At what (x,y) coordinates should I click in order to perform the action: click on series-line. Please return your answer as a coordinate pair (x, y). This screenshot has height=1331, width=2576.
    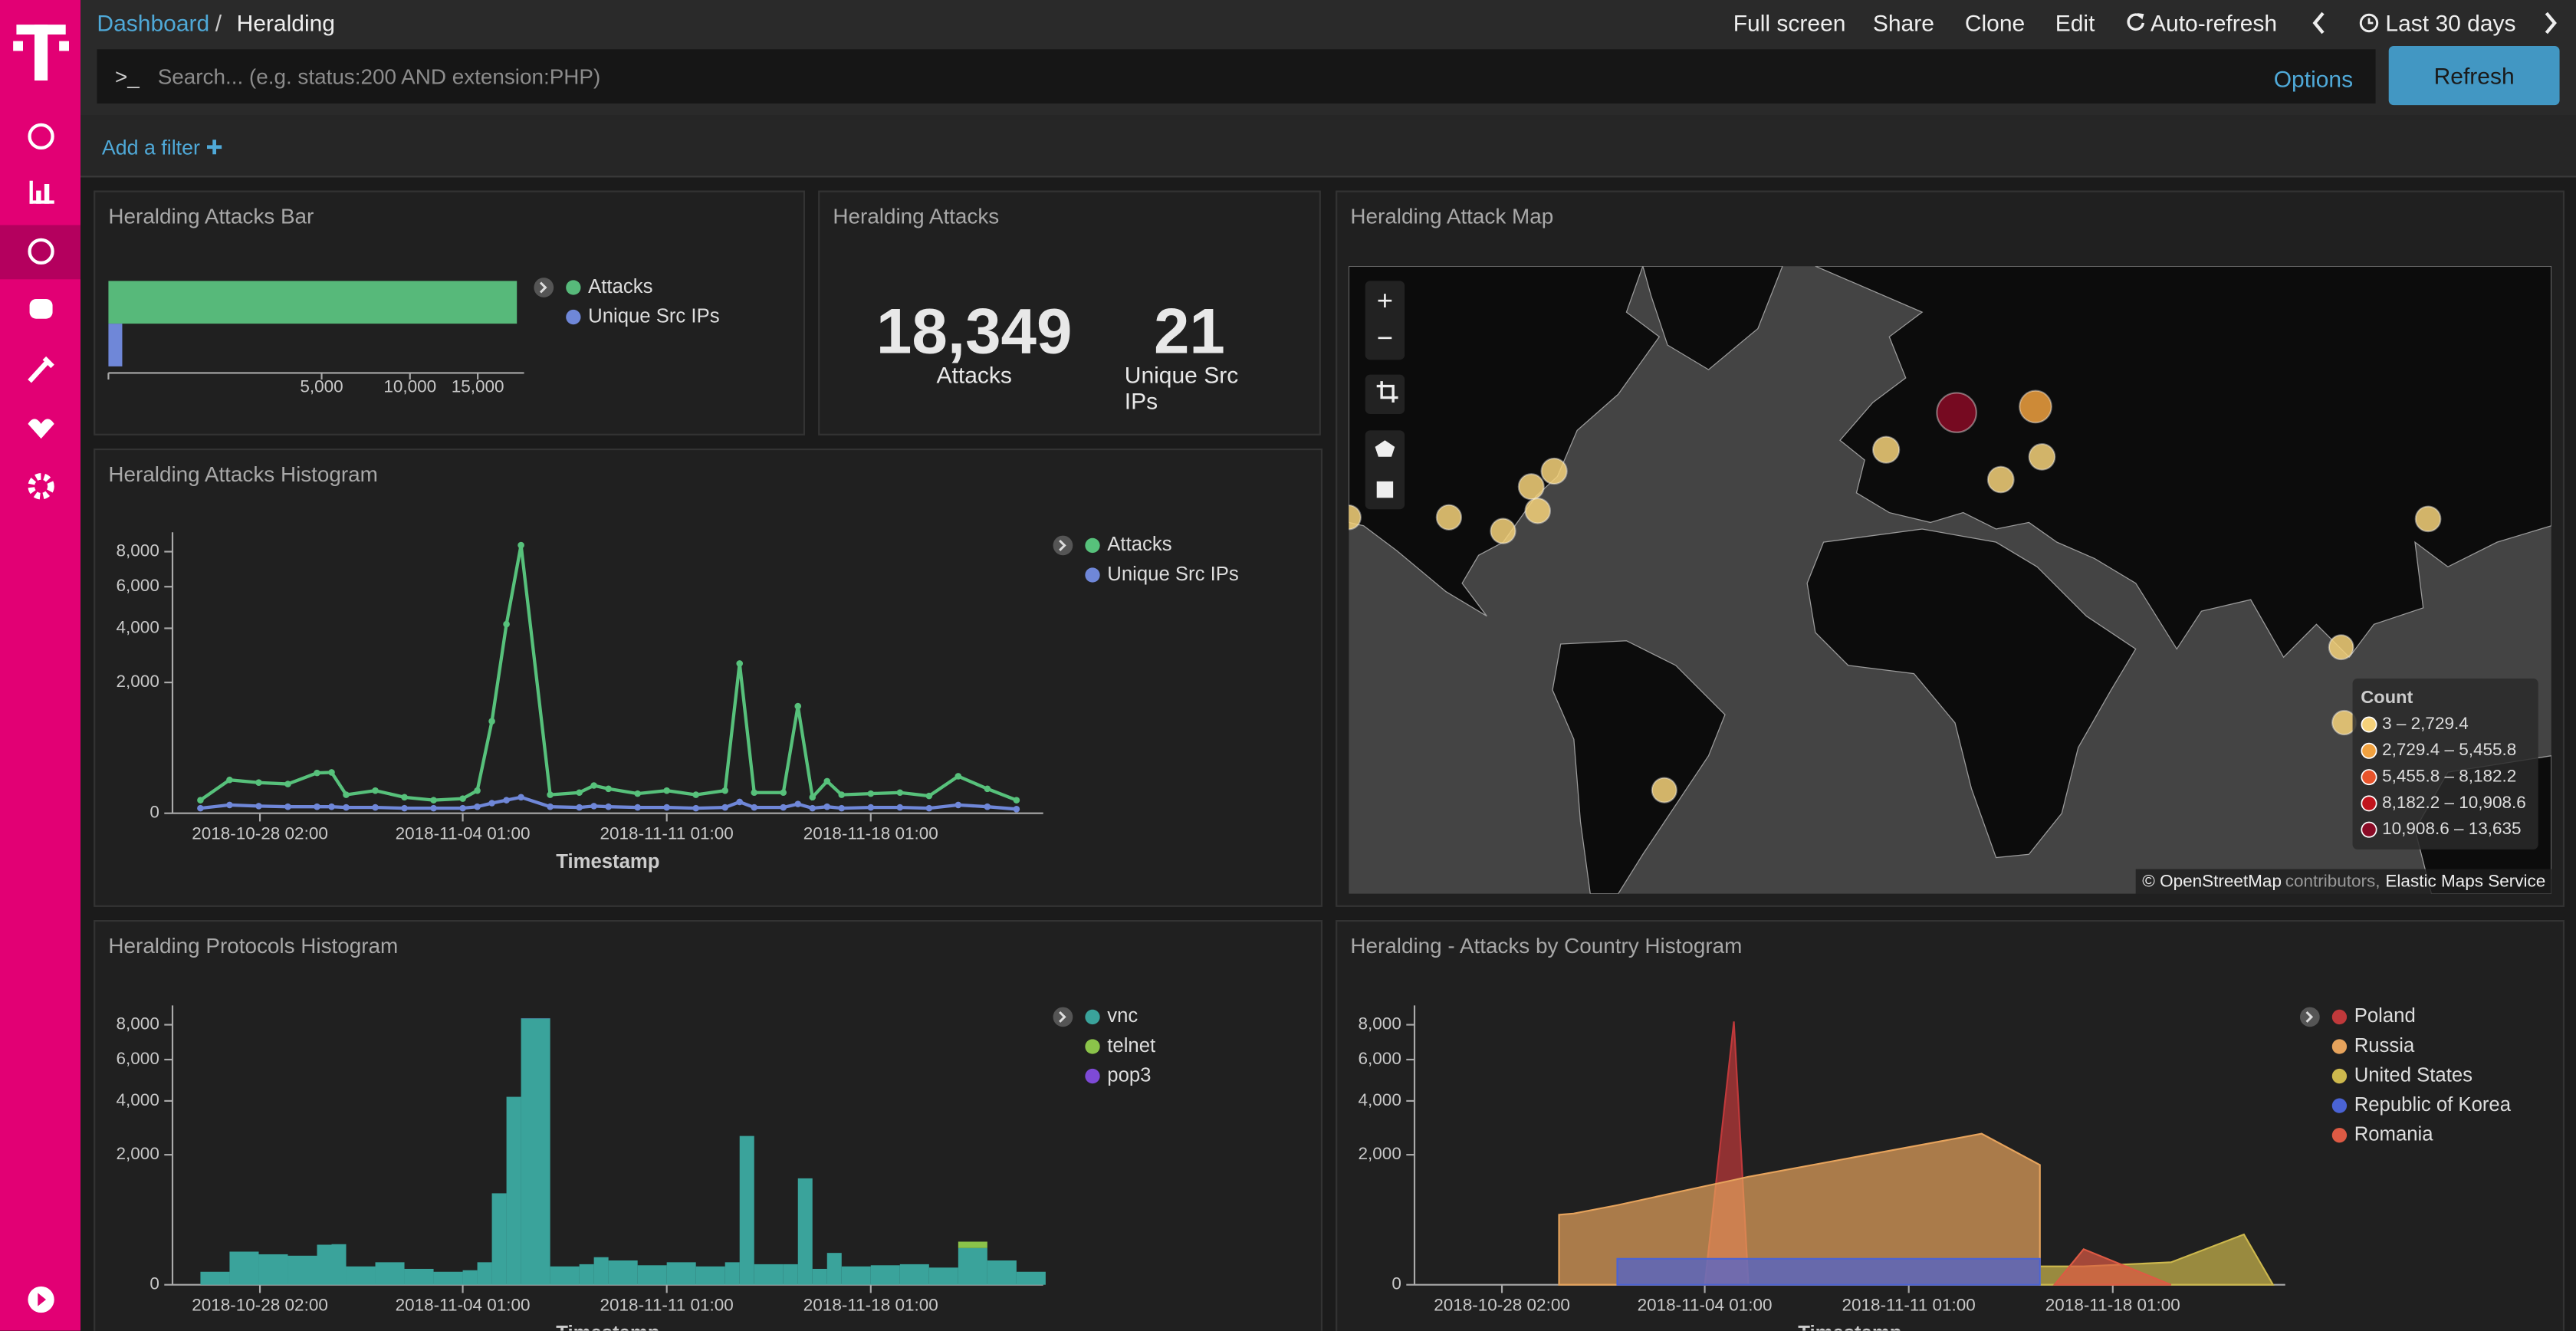
    Looking at the image, I should click on (608, 672).